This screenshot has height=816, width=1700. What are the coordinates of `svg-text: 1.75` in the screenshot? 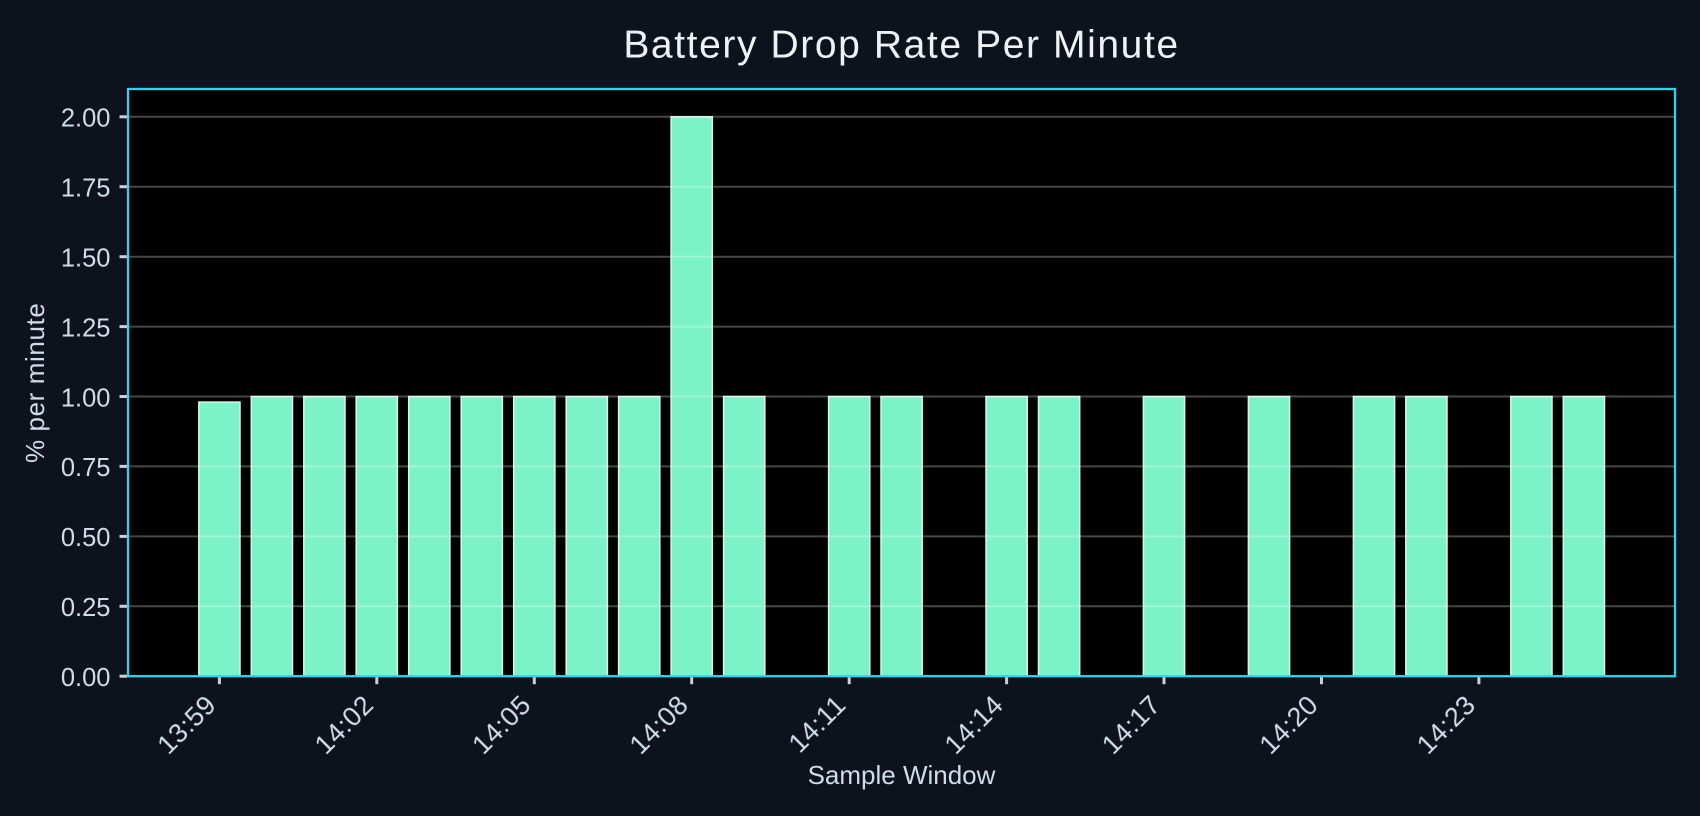 It's located at (86, 189).